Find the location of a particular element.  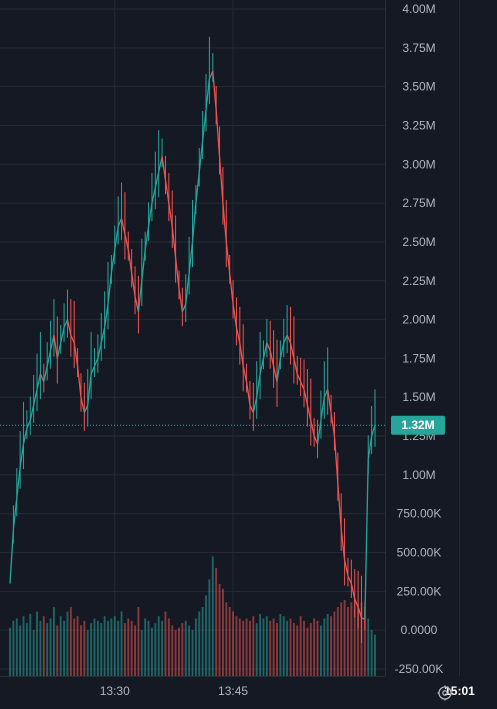

y-tick-label: 0.0000 is located at coordinates (419, 630).